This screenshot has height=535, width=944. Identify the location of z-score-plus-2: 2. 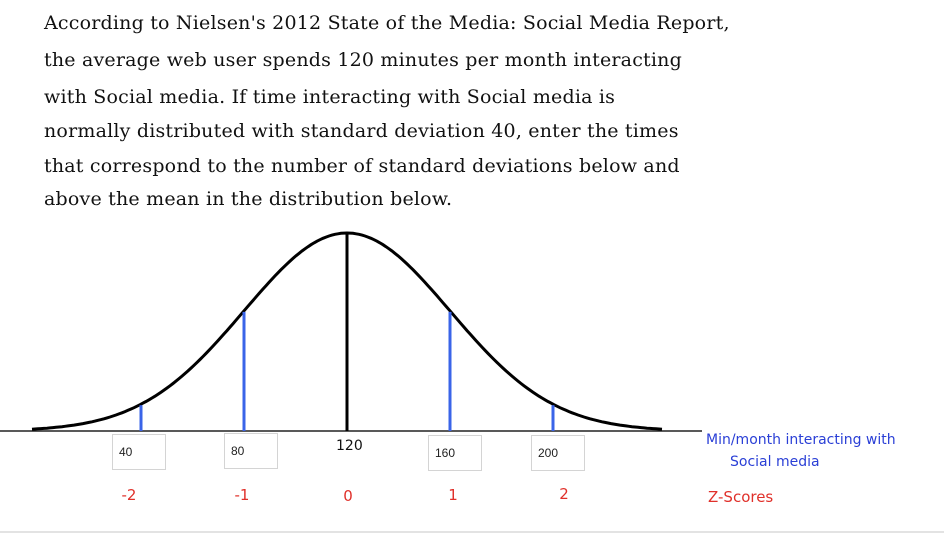
(564, 494).